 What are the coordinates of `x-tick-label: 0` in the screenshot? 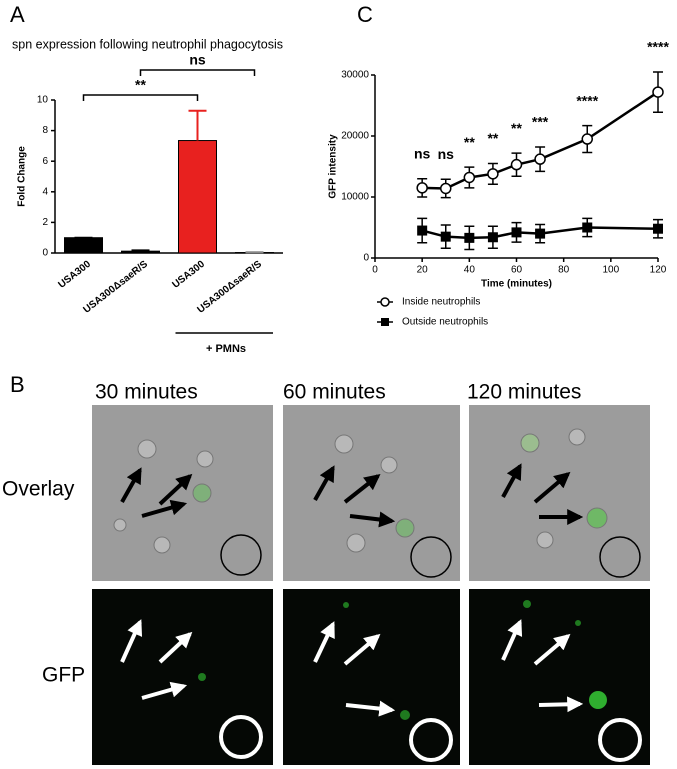 It's located at (375, 270).